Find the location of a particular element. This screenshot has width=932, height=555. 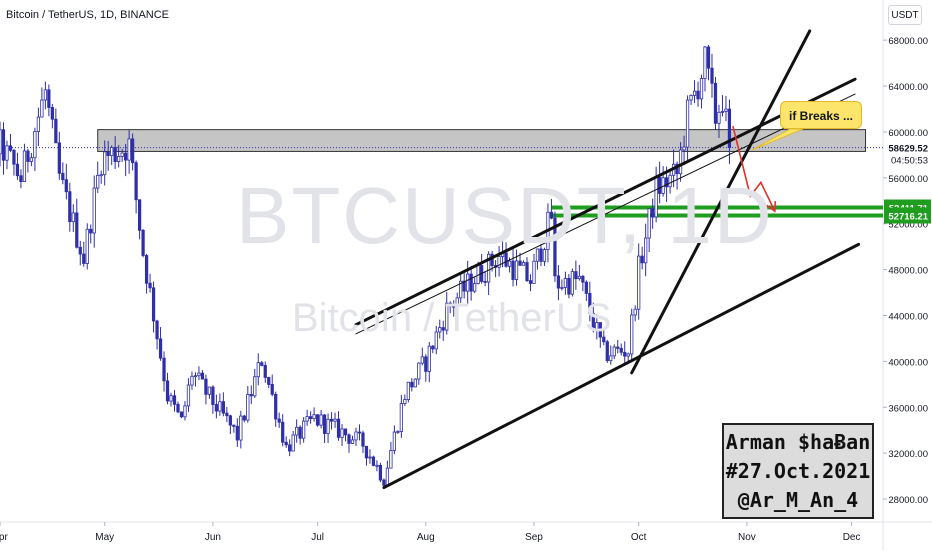

currency-button: USDT is located at coordinates (905, 15).